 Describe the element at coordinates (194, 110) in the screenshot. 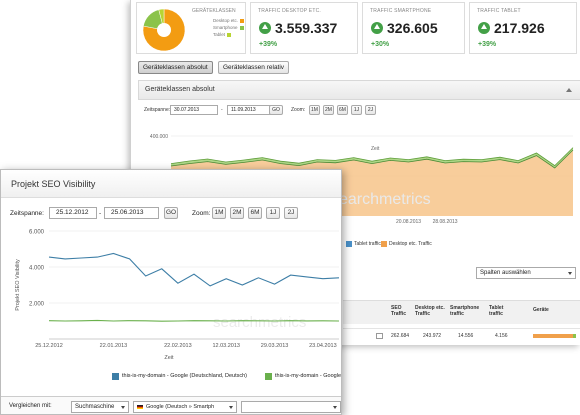

I see `date-from-field: 30.07.2013` at that location.